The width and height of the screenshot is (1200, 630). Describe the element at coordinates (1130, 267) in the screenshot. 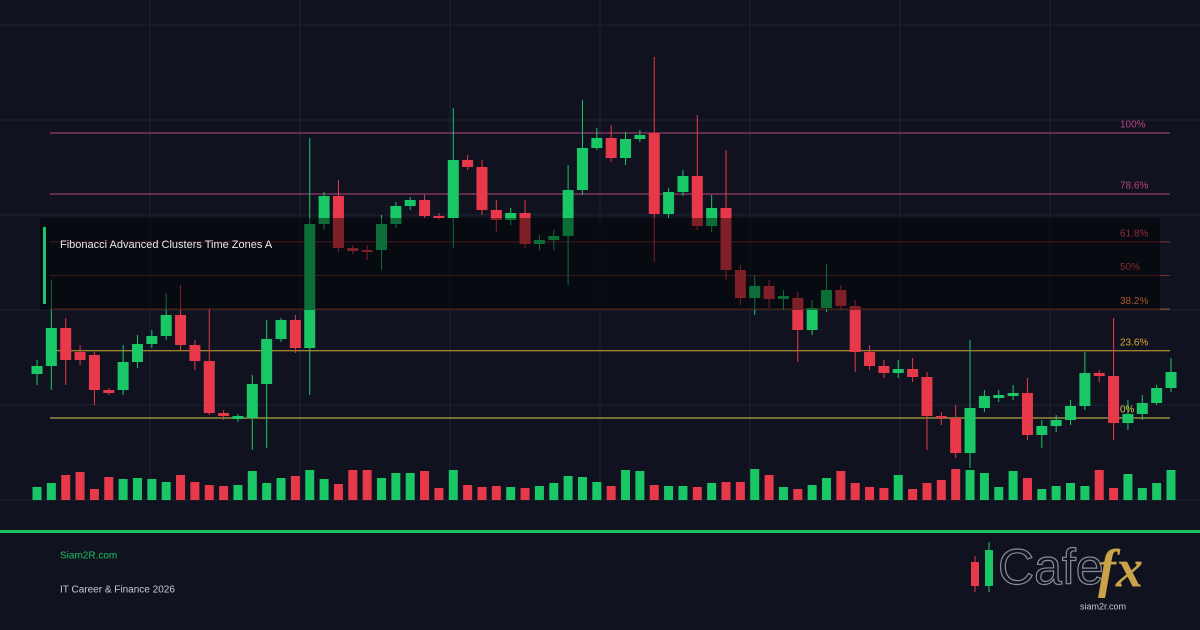

I see `fib-label: 50%` at that location.